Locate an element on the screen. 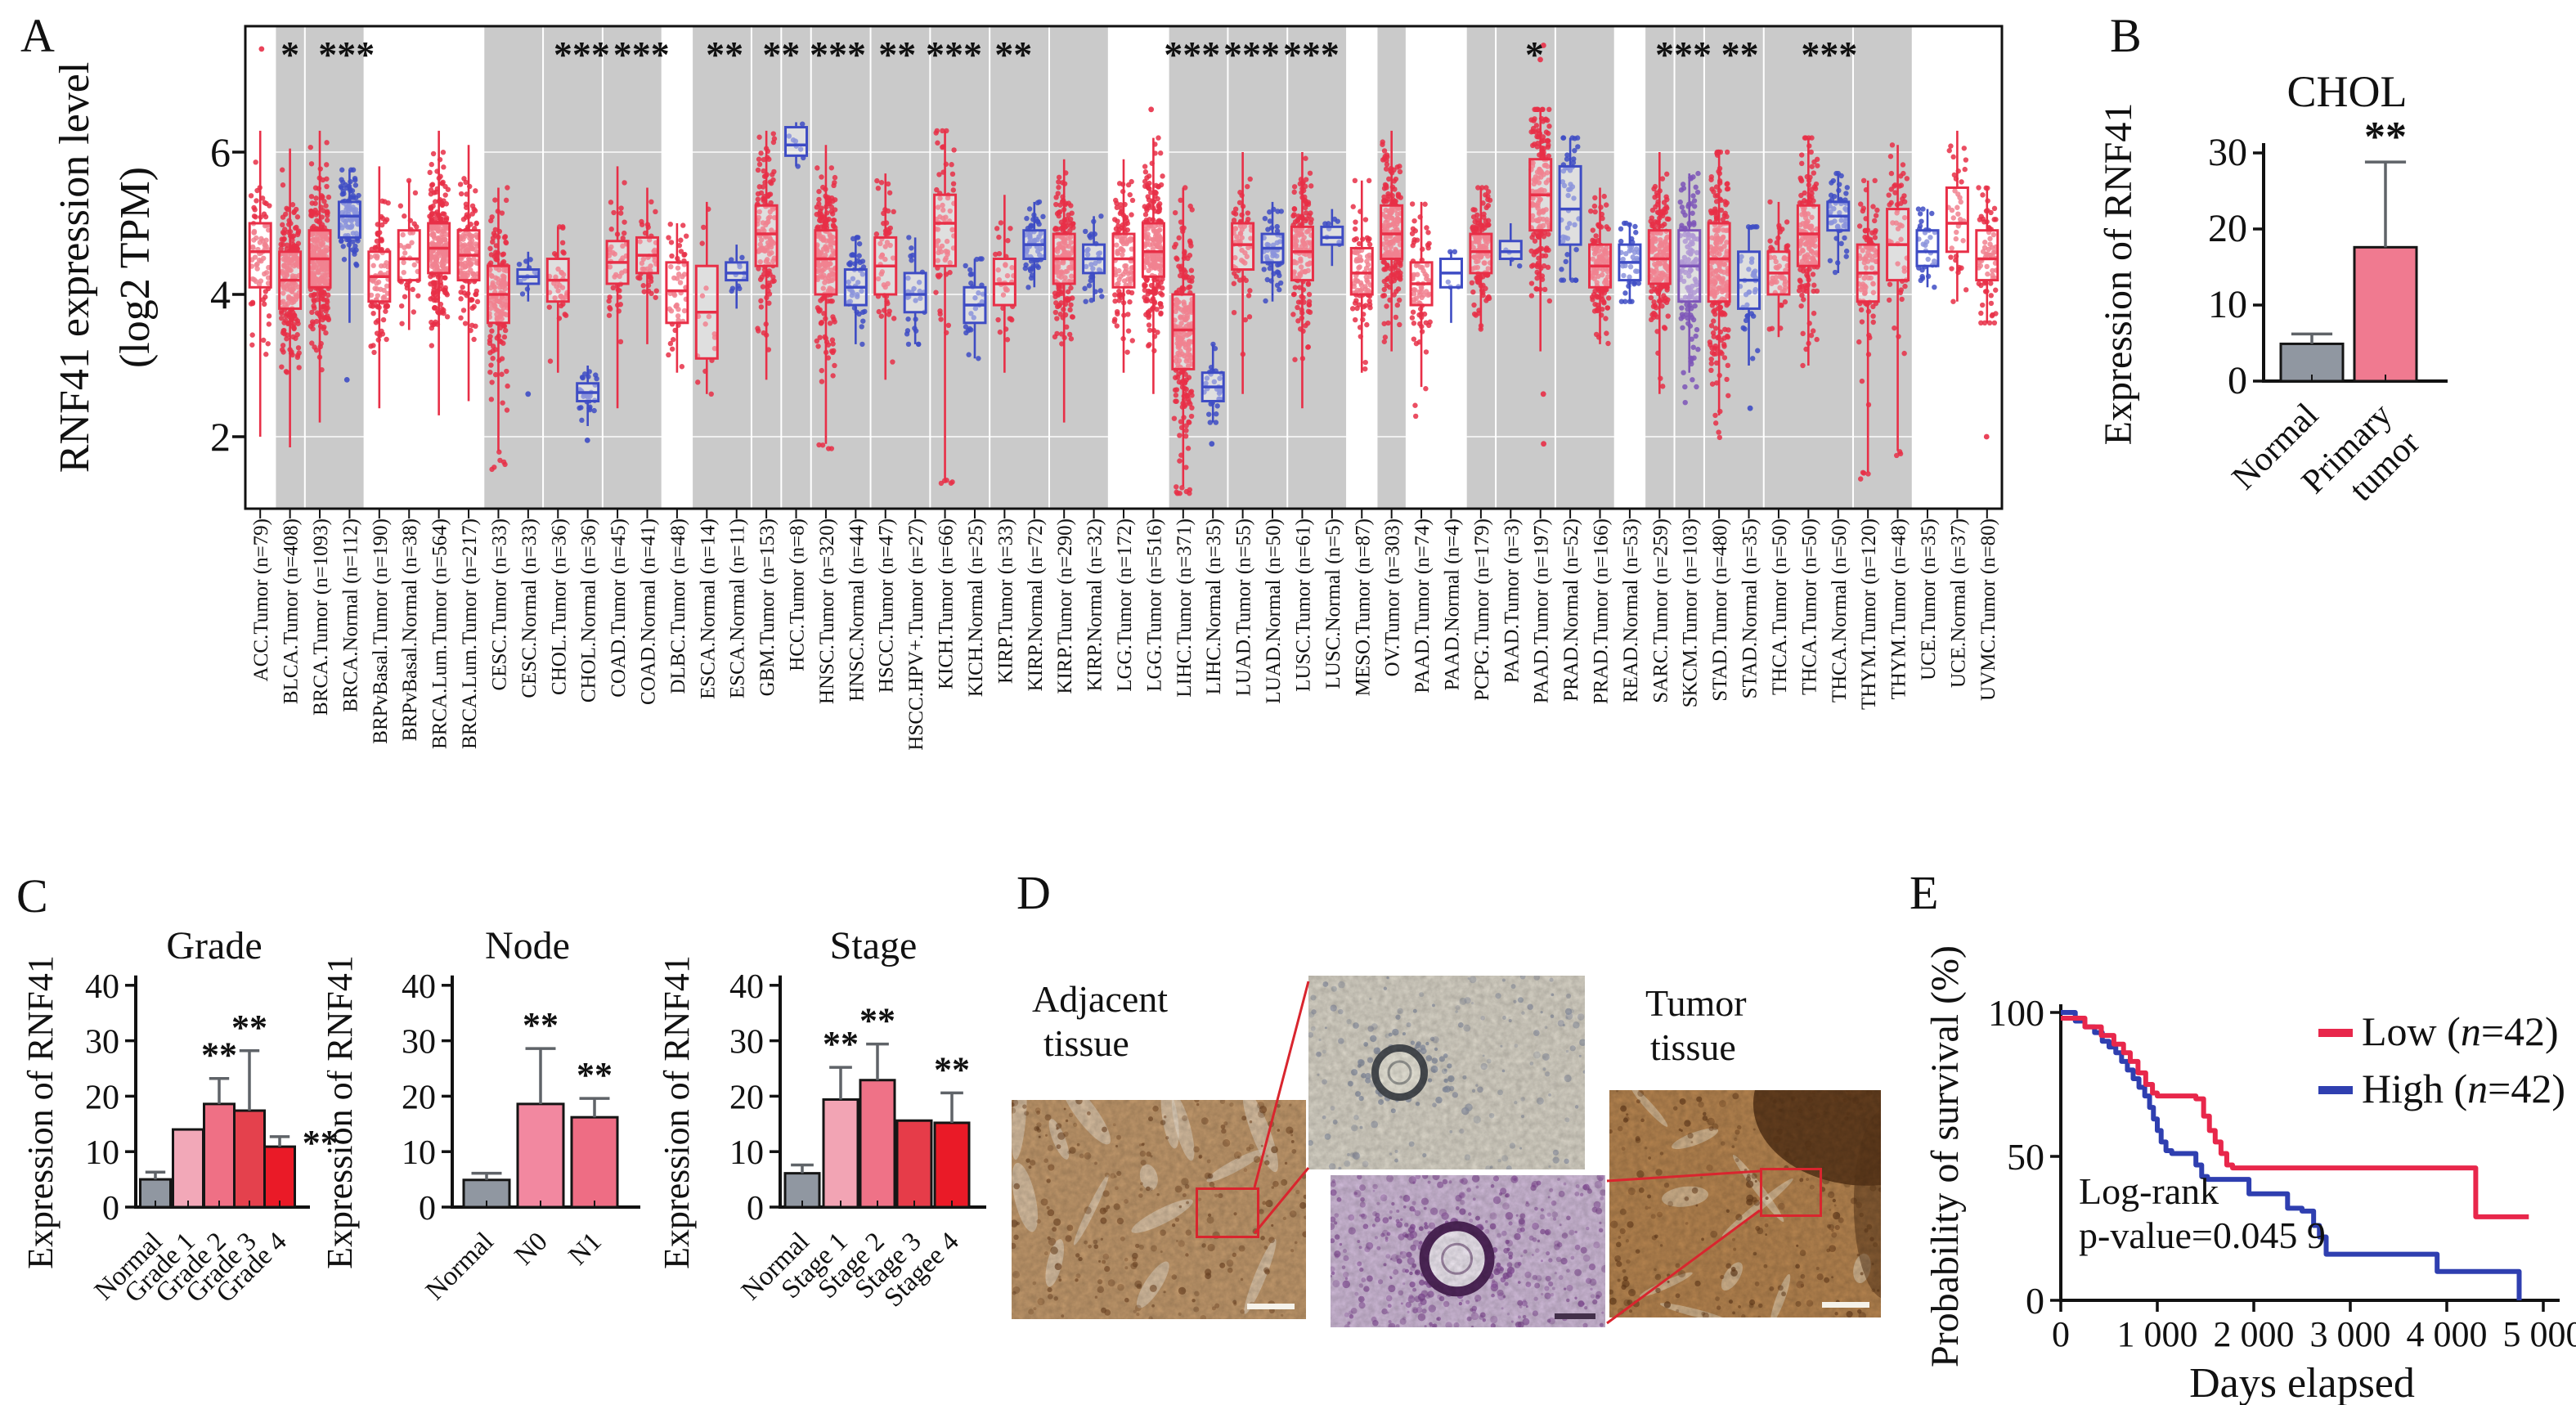  svg-text: CESC.Normal (n=33) is located at coordinates (529, 608).